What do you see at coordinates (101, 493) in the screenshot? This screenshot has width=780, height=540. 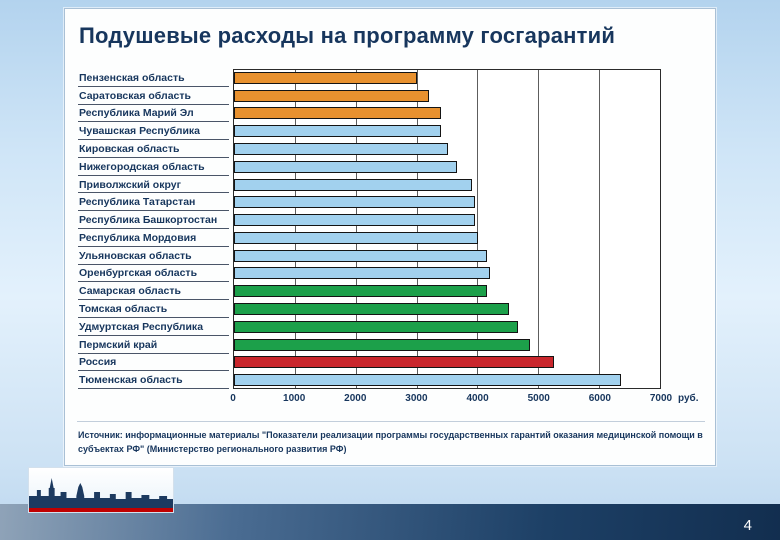 I see `city-silhouette-icon` at bounding box center [101, 493].